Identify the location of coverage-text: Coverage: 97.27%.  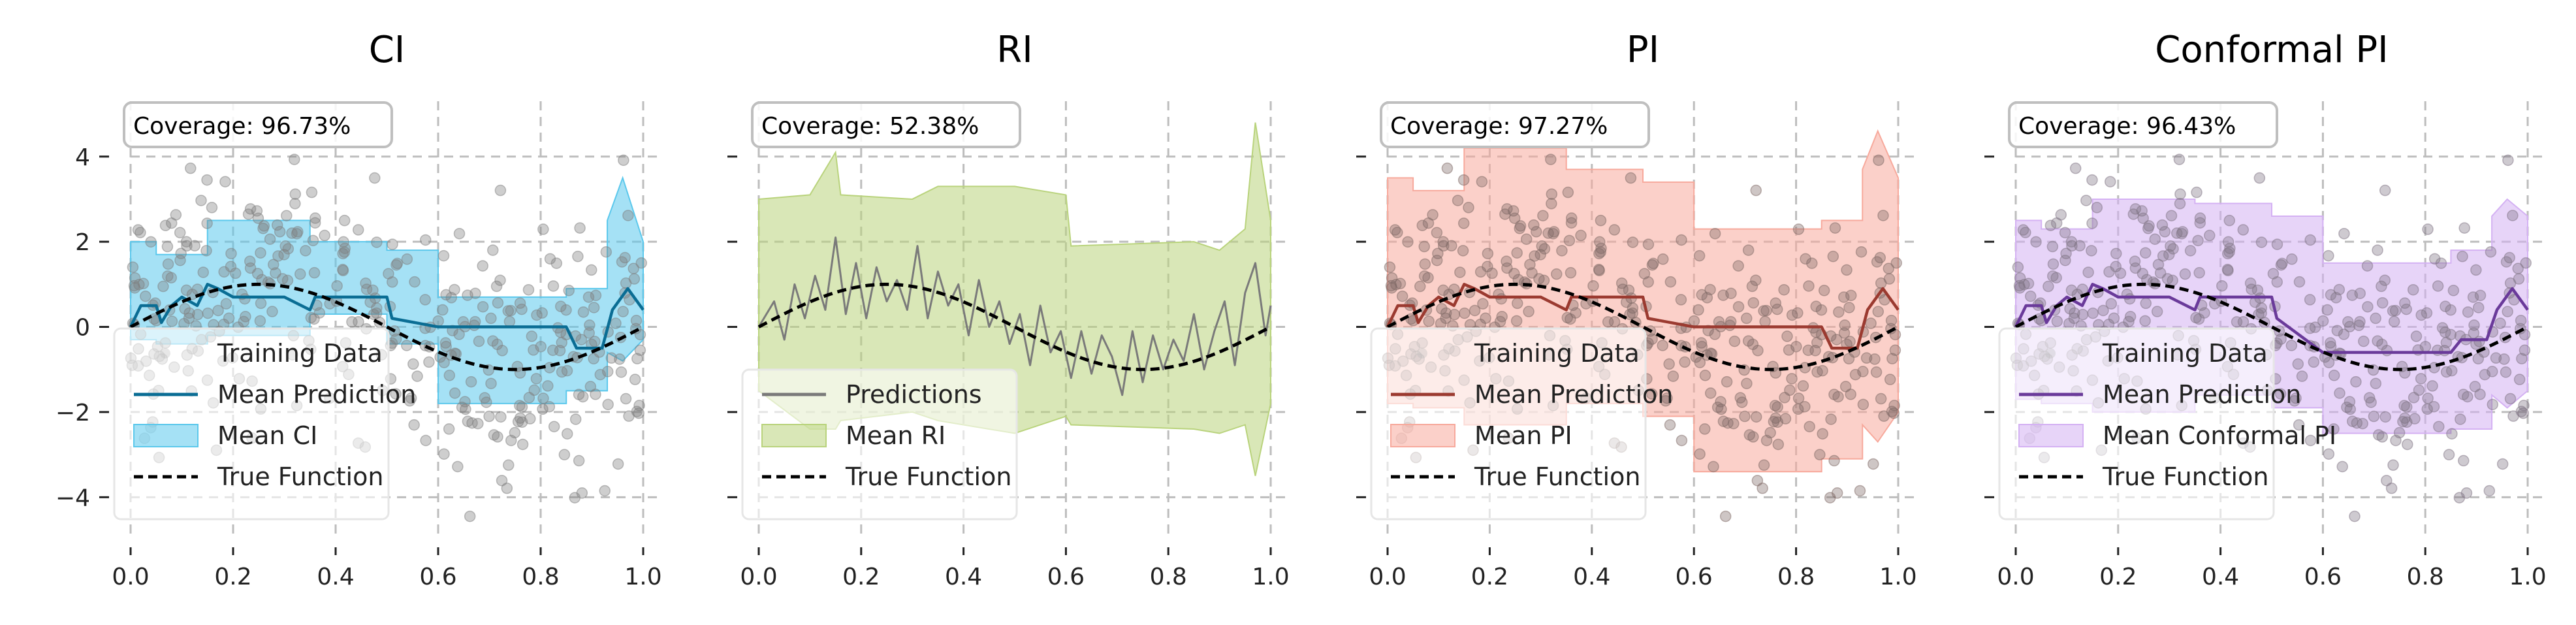
(1499, 126).